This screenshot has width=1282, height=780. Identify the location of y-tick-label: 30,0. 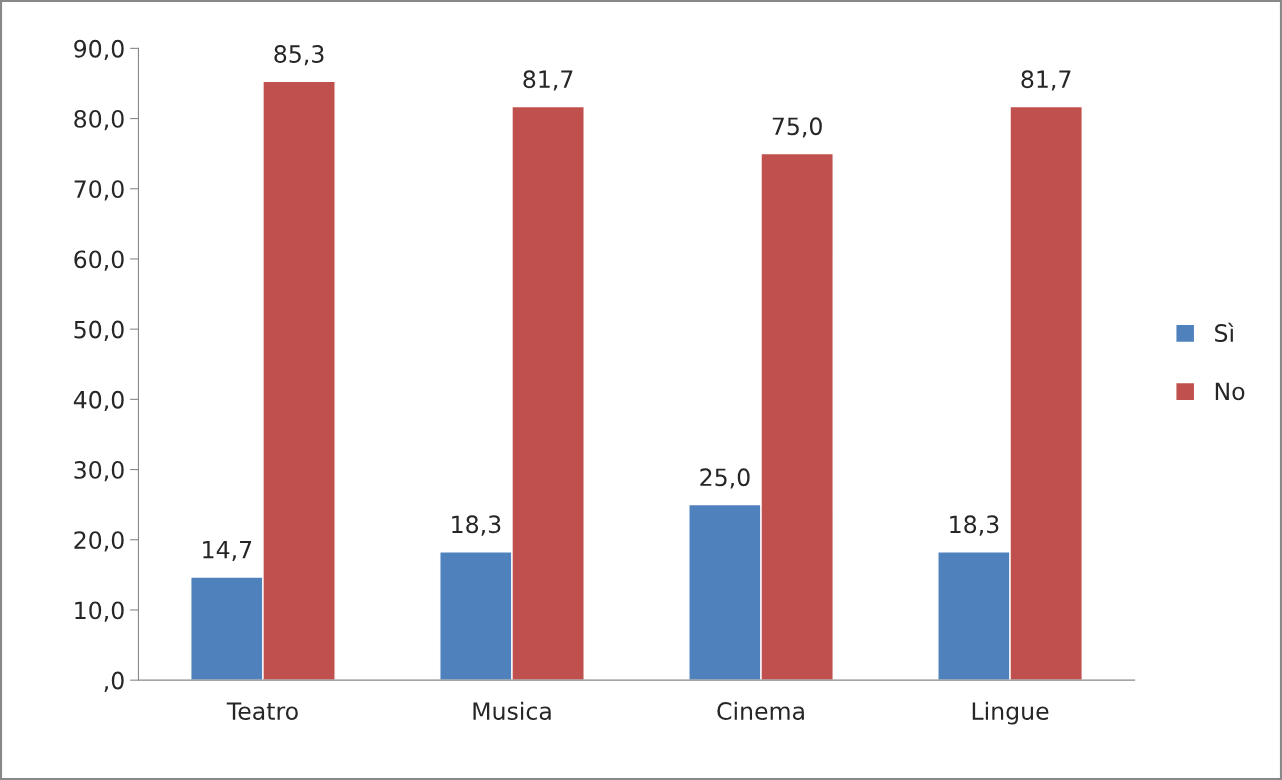
(99, 471).